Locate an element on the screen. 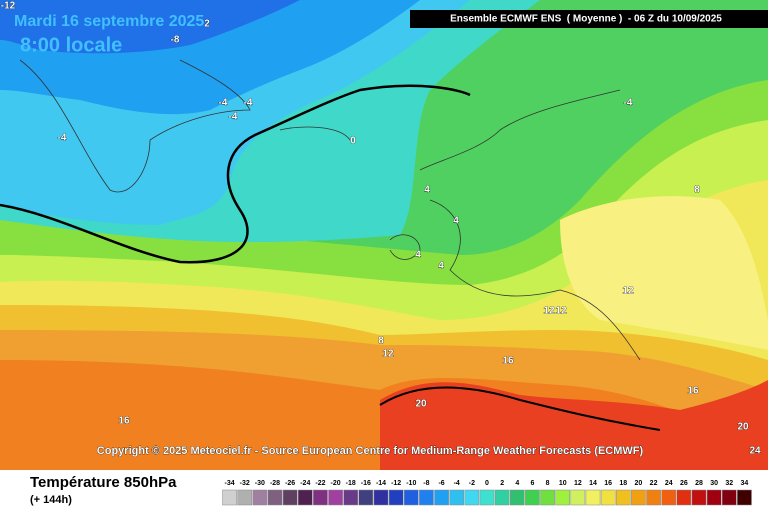 Image resolution: width=768 pixels, height=512 pixels. colorbar-label: -10 is located at coordinates (411, 483).